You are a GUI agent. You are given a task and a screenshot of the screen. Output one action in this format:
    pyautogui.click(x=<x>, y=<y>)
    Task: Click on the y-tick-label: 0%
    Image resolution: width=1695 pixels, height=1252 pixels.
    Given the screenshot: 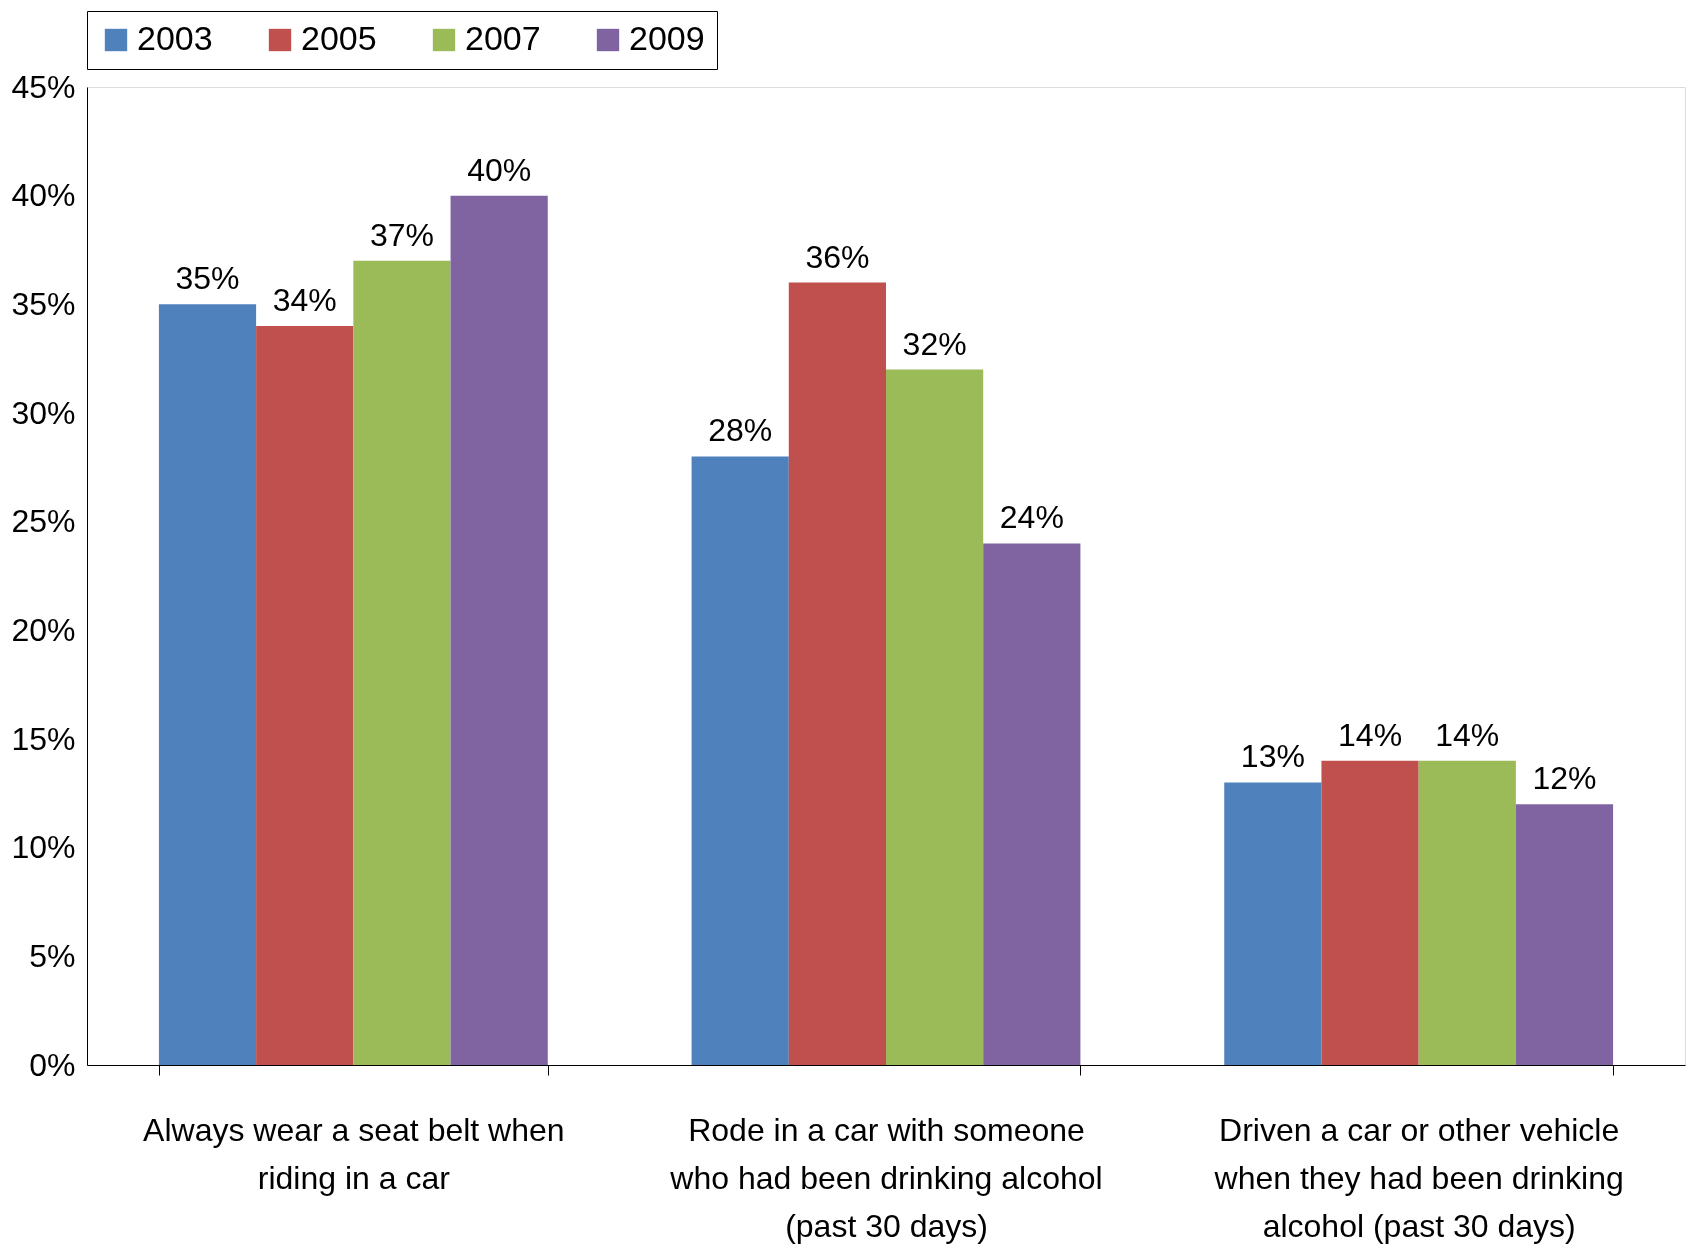 What is the action you would take?
    pyautogui.click(x=52, y=1064)
    